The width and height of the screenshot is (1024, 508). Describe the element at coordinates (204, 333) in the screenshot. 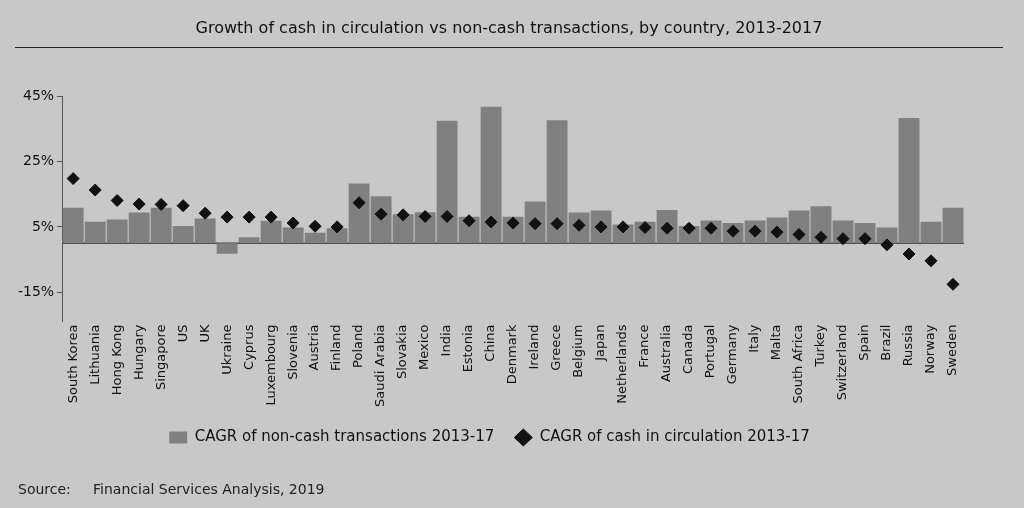

I see `x-tick-label: UK` at that location.